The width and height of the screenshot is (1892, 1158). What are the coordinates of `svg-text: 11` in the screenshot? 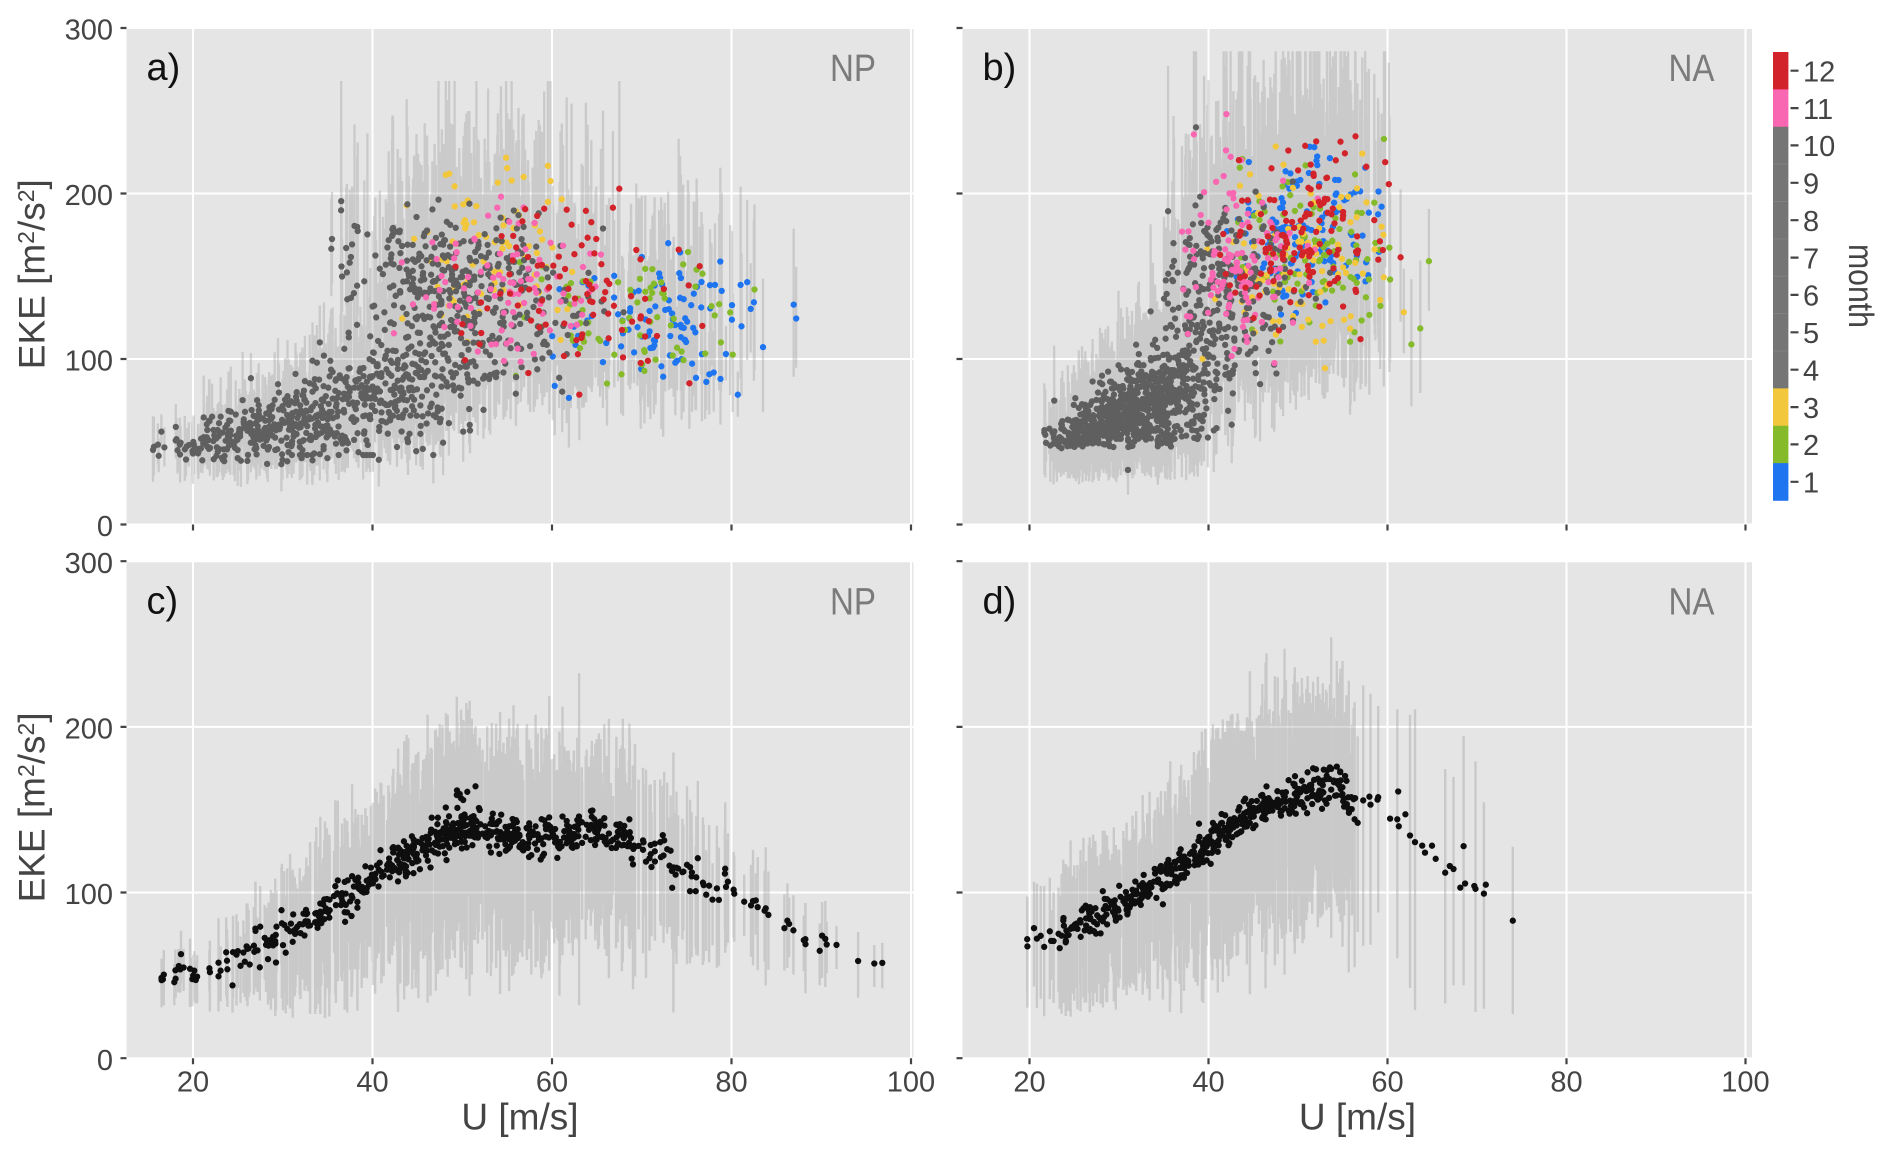 It's located at (1818, 110).